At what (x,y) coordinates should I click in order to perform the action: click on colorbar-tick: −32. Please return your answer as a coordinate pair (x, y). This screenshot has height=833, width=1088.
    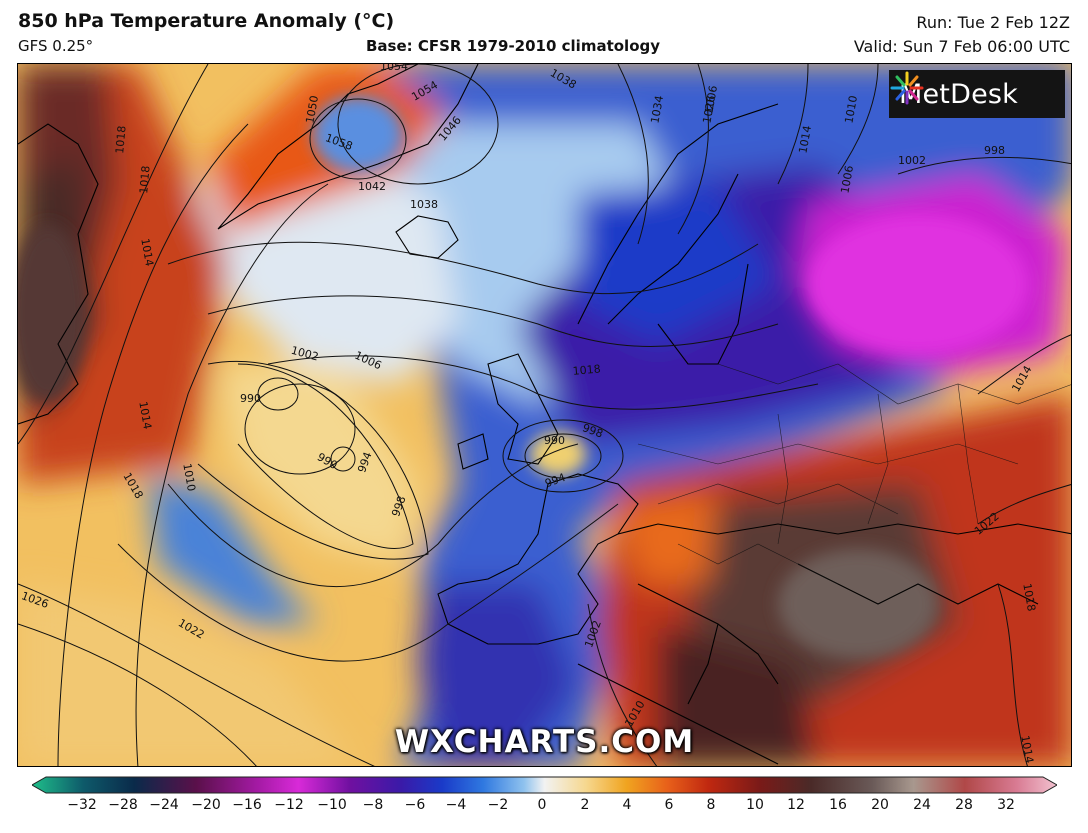
    Looking at the image, I should click on (82, 805).